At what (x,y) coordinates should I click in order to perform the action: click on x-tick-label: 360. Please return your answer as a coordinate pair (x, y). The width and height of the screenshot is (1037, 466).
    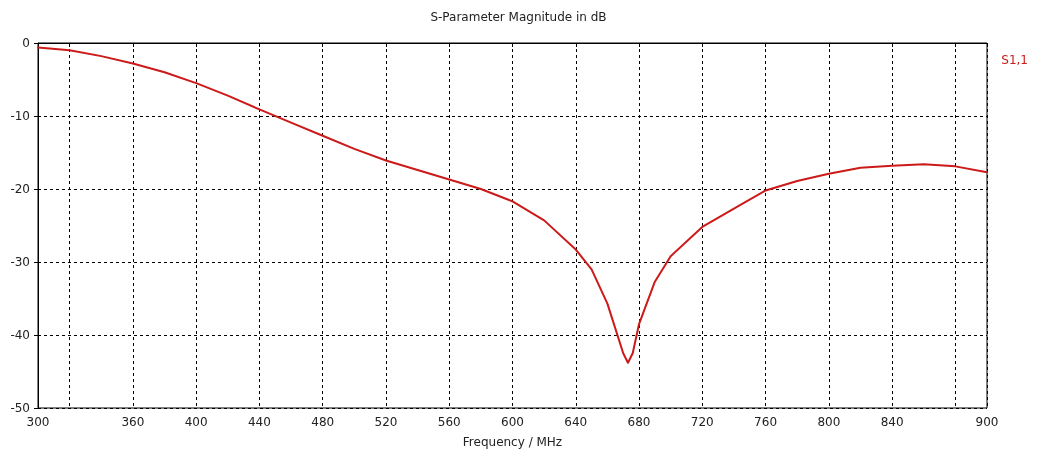
    Looking at the image, I should click on (133, 422).